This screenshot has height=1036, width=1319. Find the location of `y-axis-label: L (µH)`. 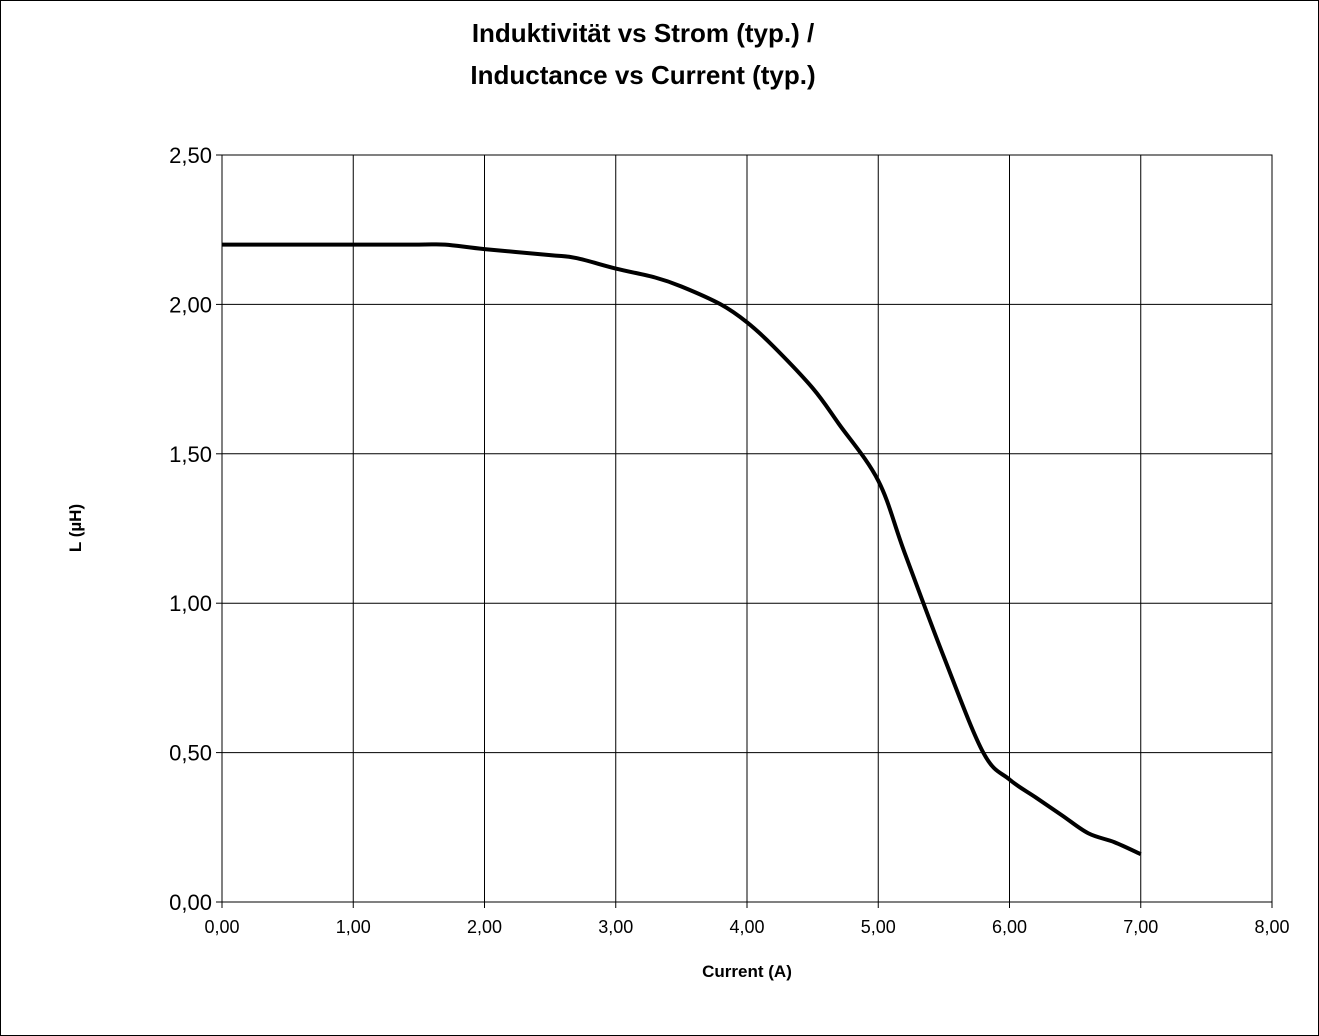

y-axis-label: L (µH) is located at coordinates (75, 528).